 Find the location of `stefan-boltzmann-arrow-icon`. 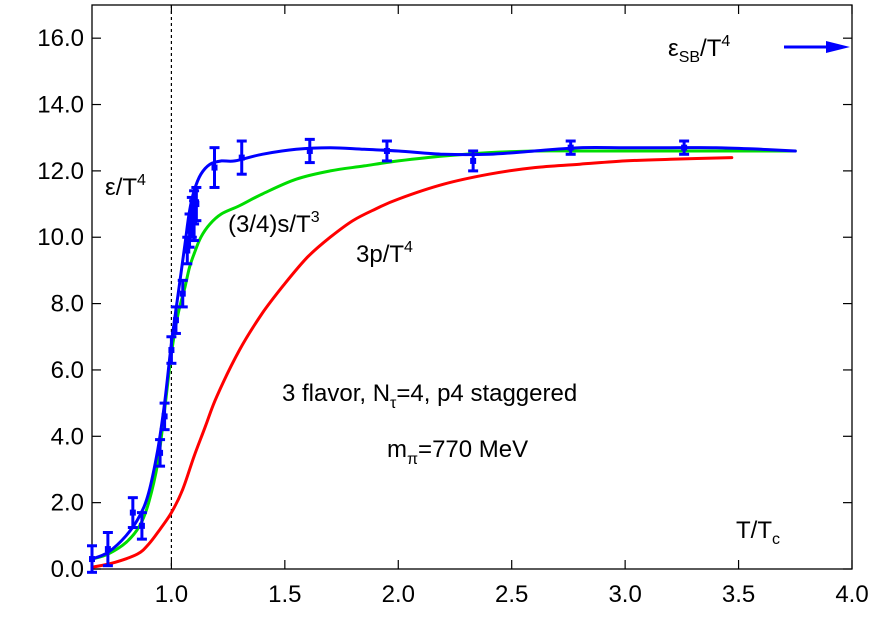

stefan-boltzmann-arrow-icon is located at coordinates (817, 47).